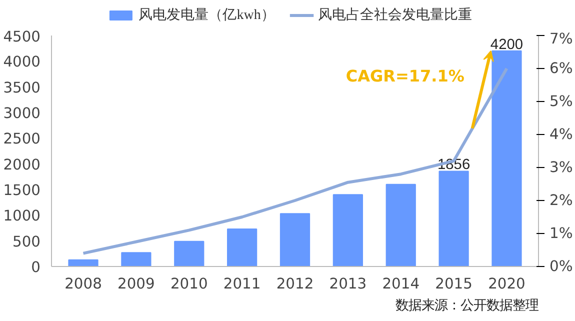  I want to click on x-tick-label: 2008, so click(83, 284).